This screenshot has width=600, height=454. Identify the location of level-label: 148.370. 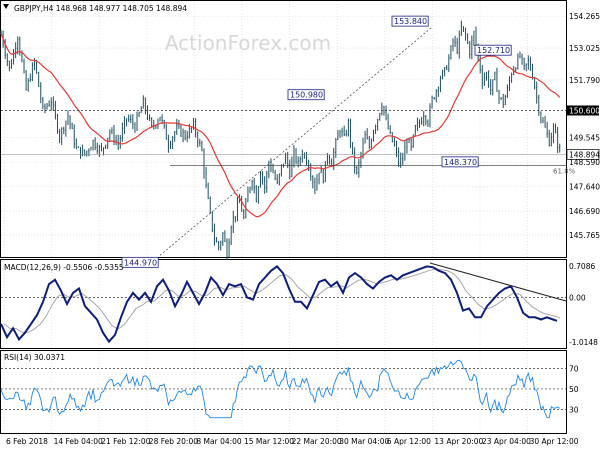
(460, 162).